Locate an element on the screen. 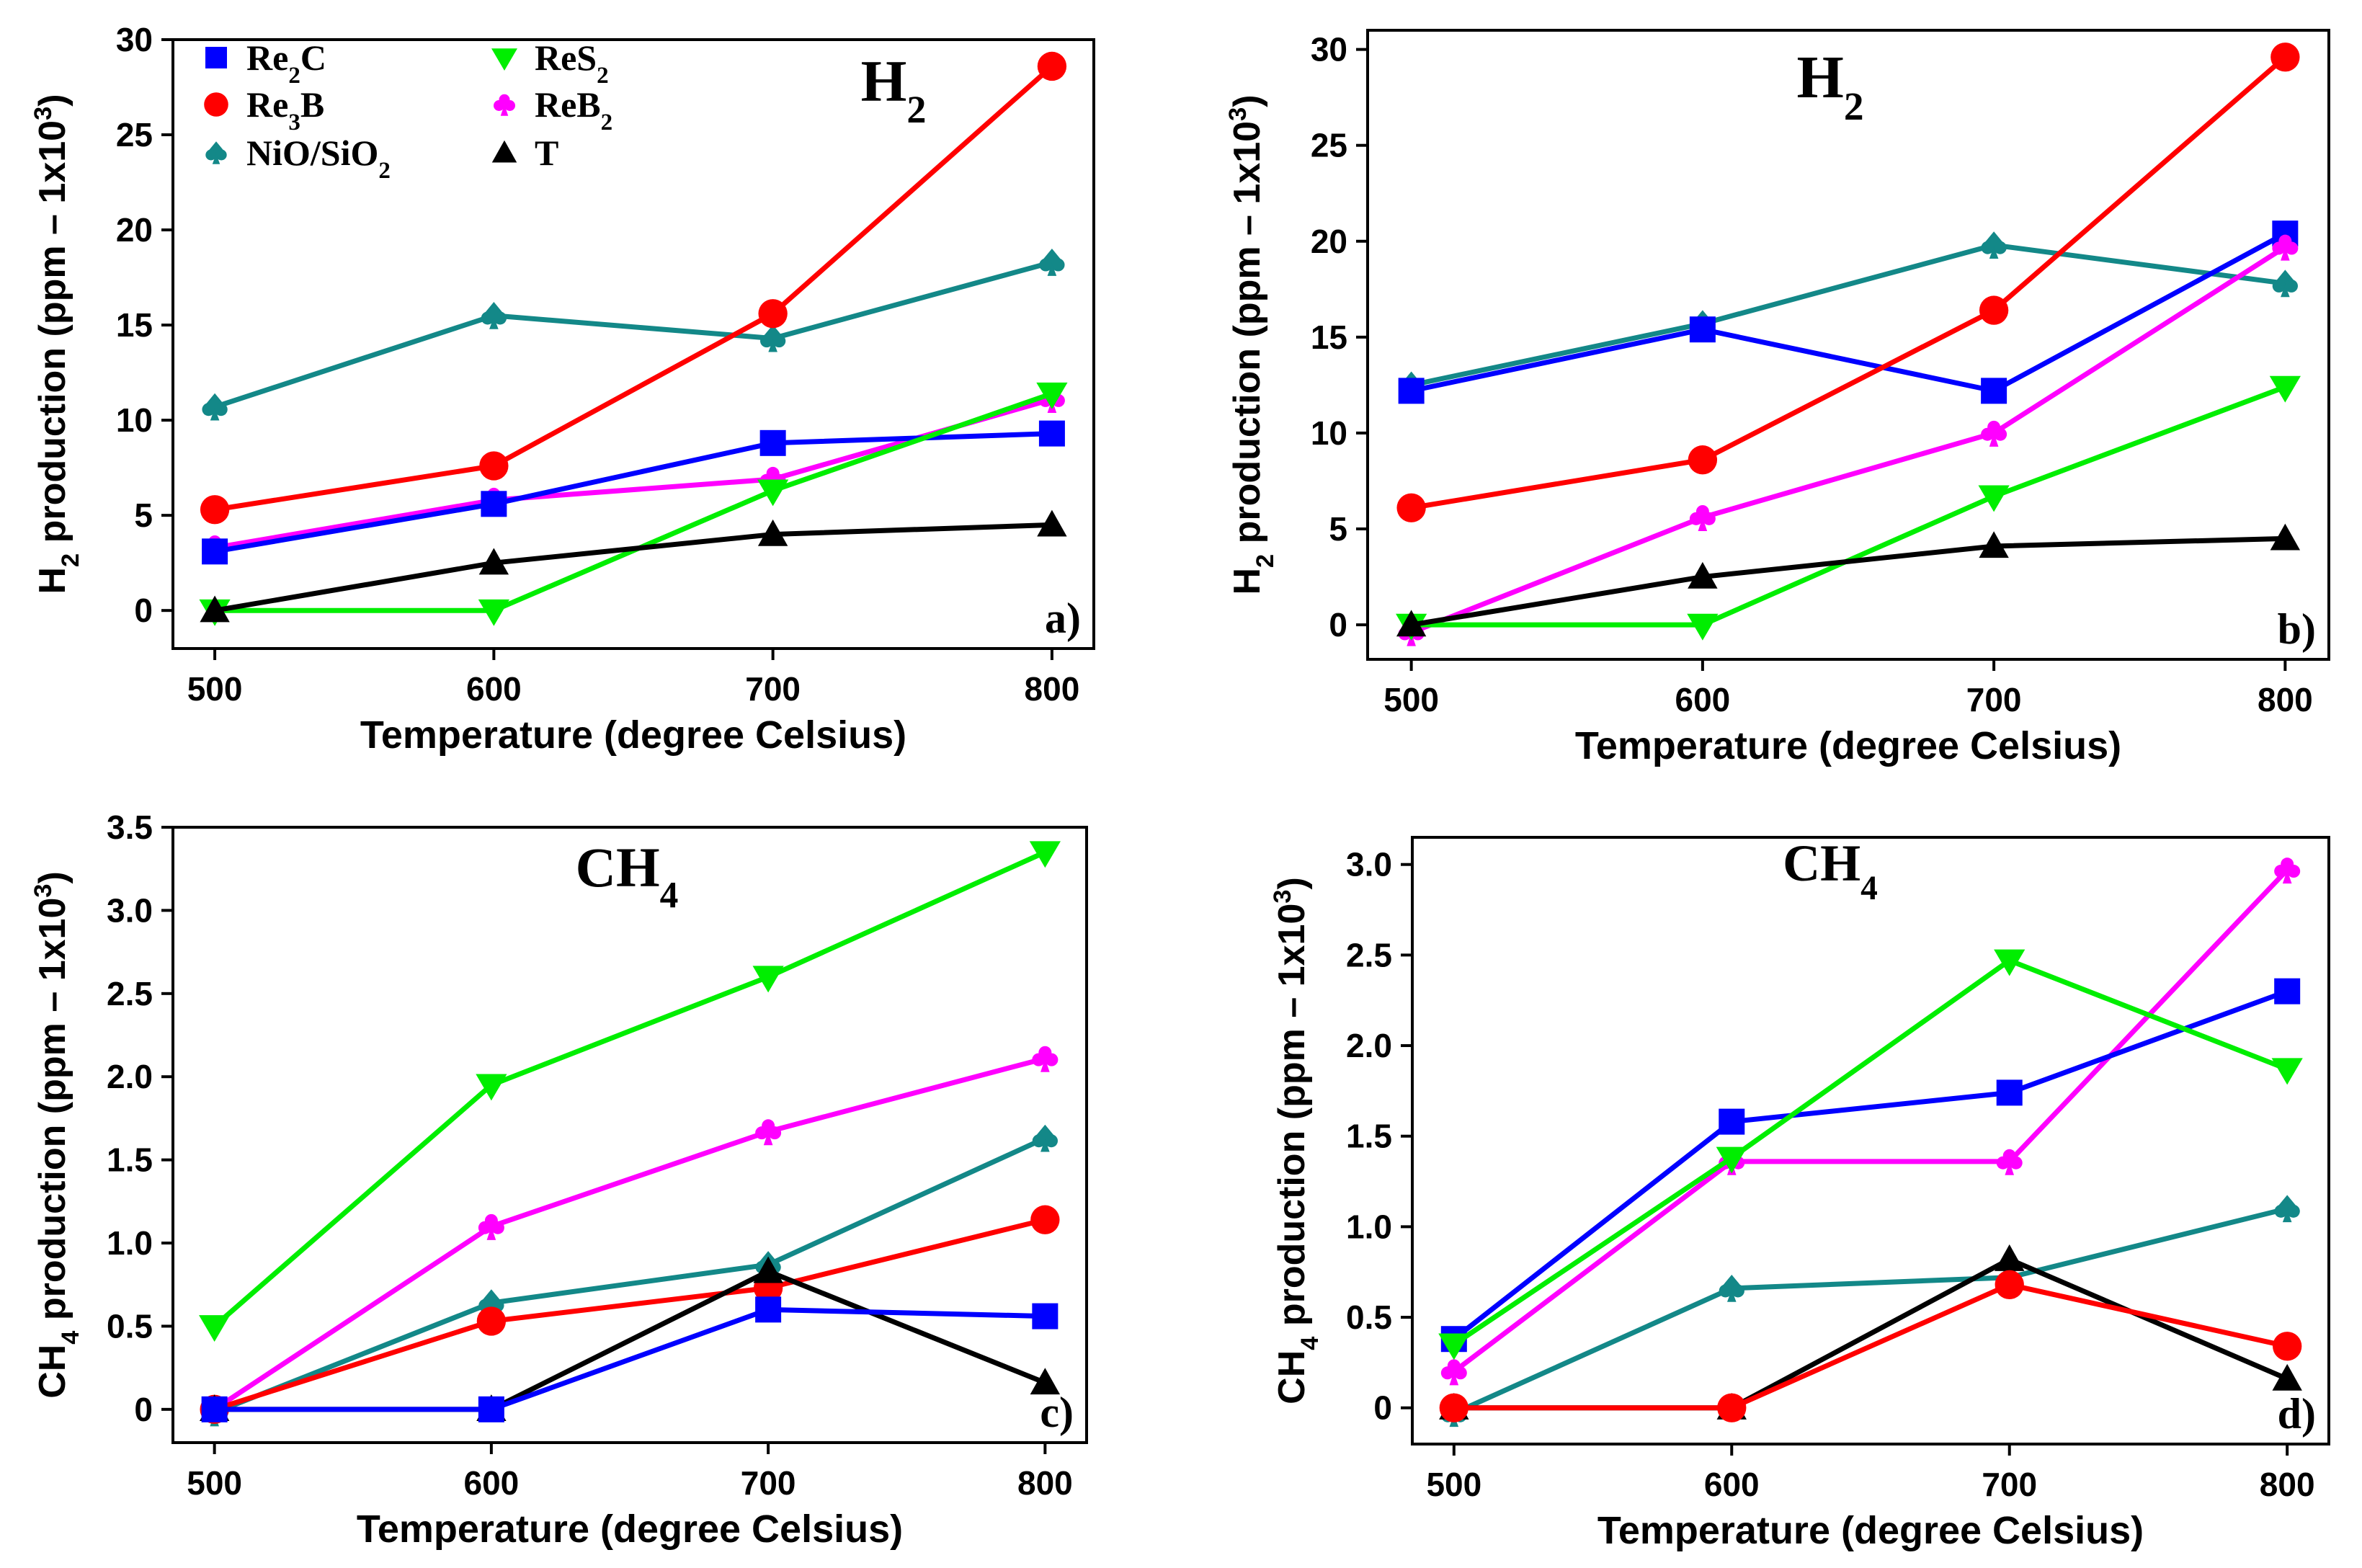  y-tick-label: 25 is located at coordinates (134, 134).